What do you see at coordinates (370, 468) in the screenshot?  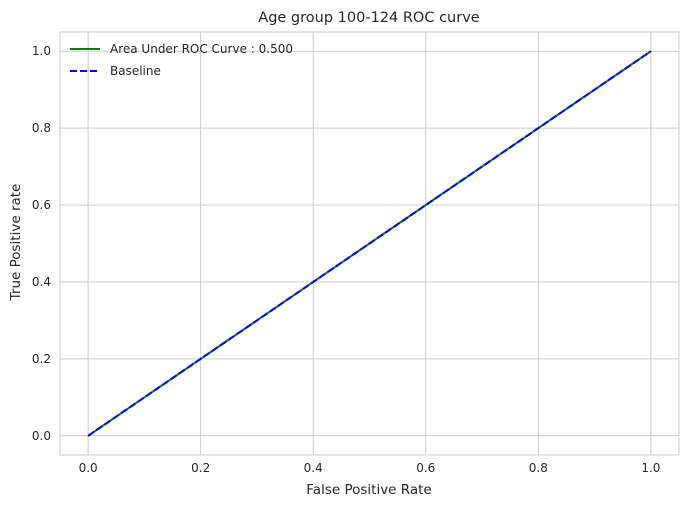 I see `x-axis-ticks: 0.0 0.2 0.4 0.6 0.8 1.0` at bounding box center [370, 468].